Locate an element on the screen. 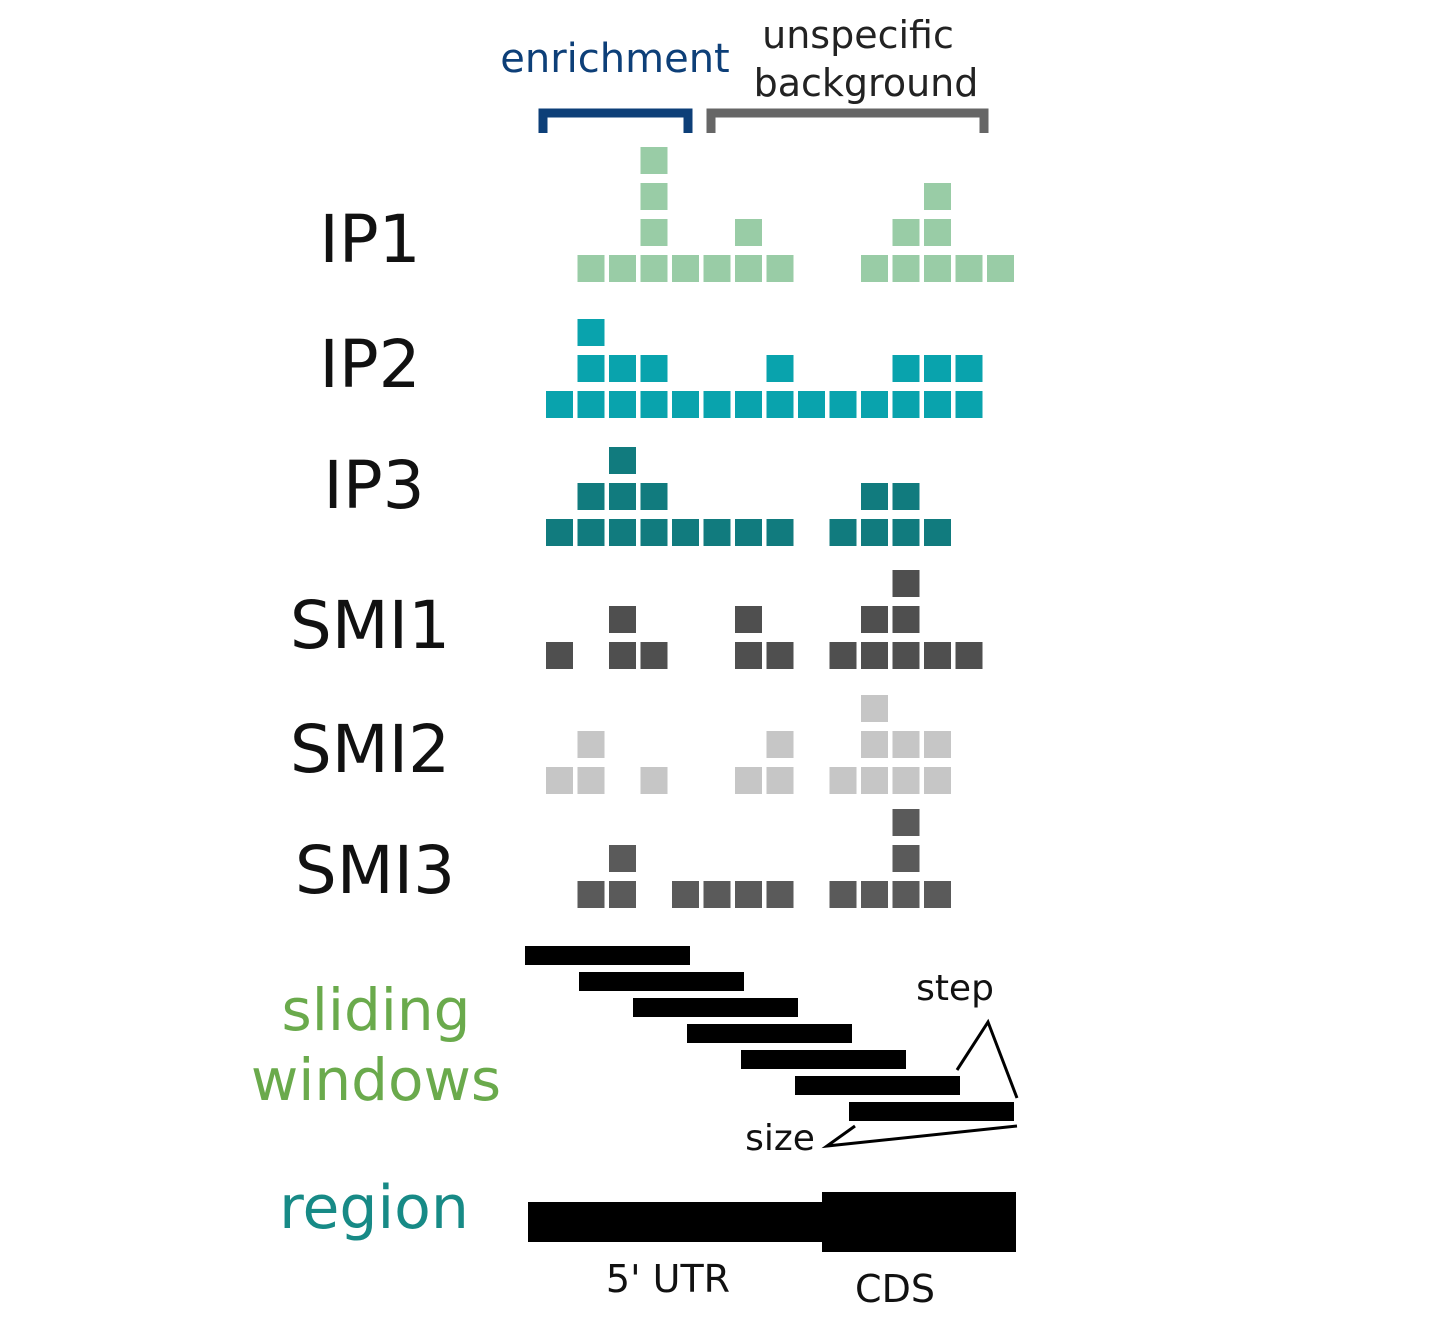 This screenshot has height=1320, width=1444. track-label-smi3: SMI3 is located at coordinates (375, 870).